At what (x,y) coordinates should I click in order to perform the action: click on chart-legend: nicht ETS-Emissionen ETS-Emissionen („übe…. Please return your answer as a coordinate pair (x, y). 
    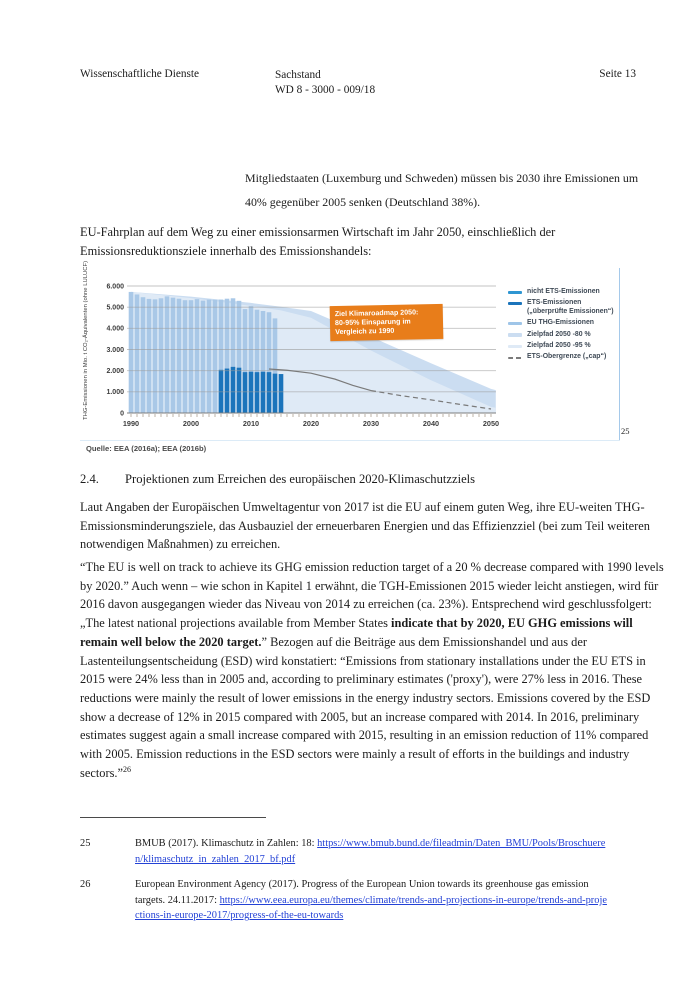
    Looking at the image, I should click on (564, 326).